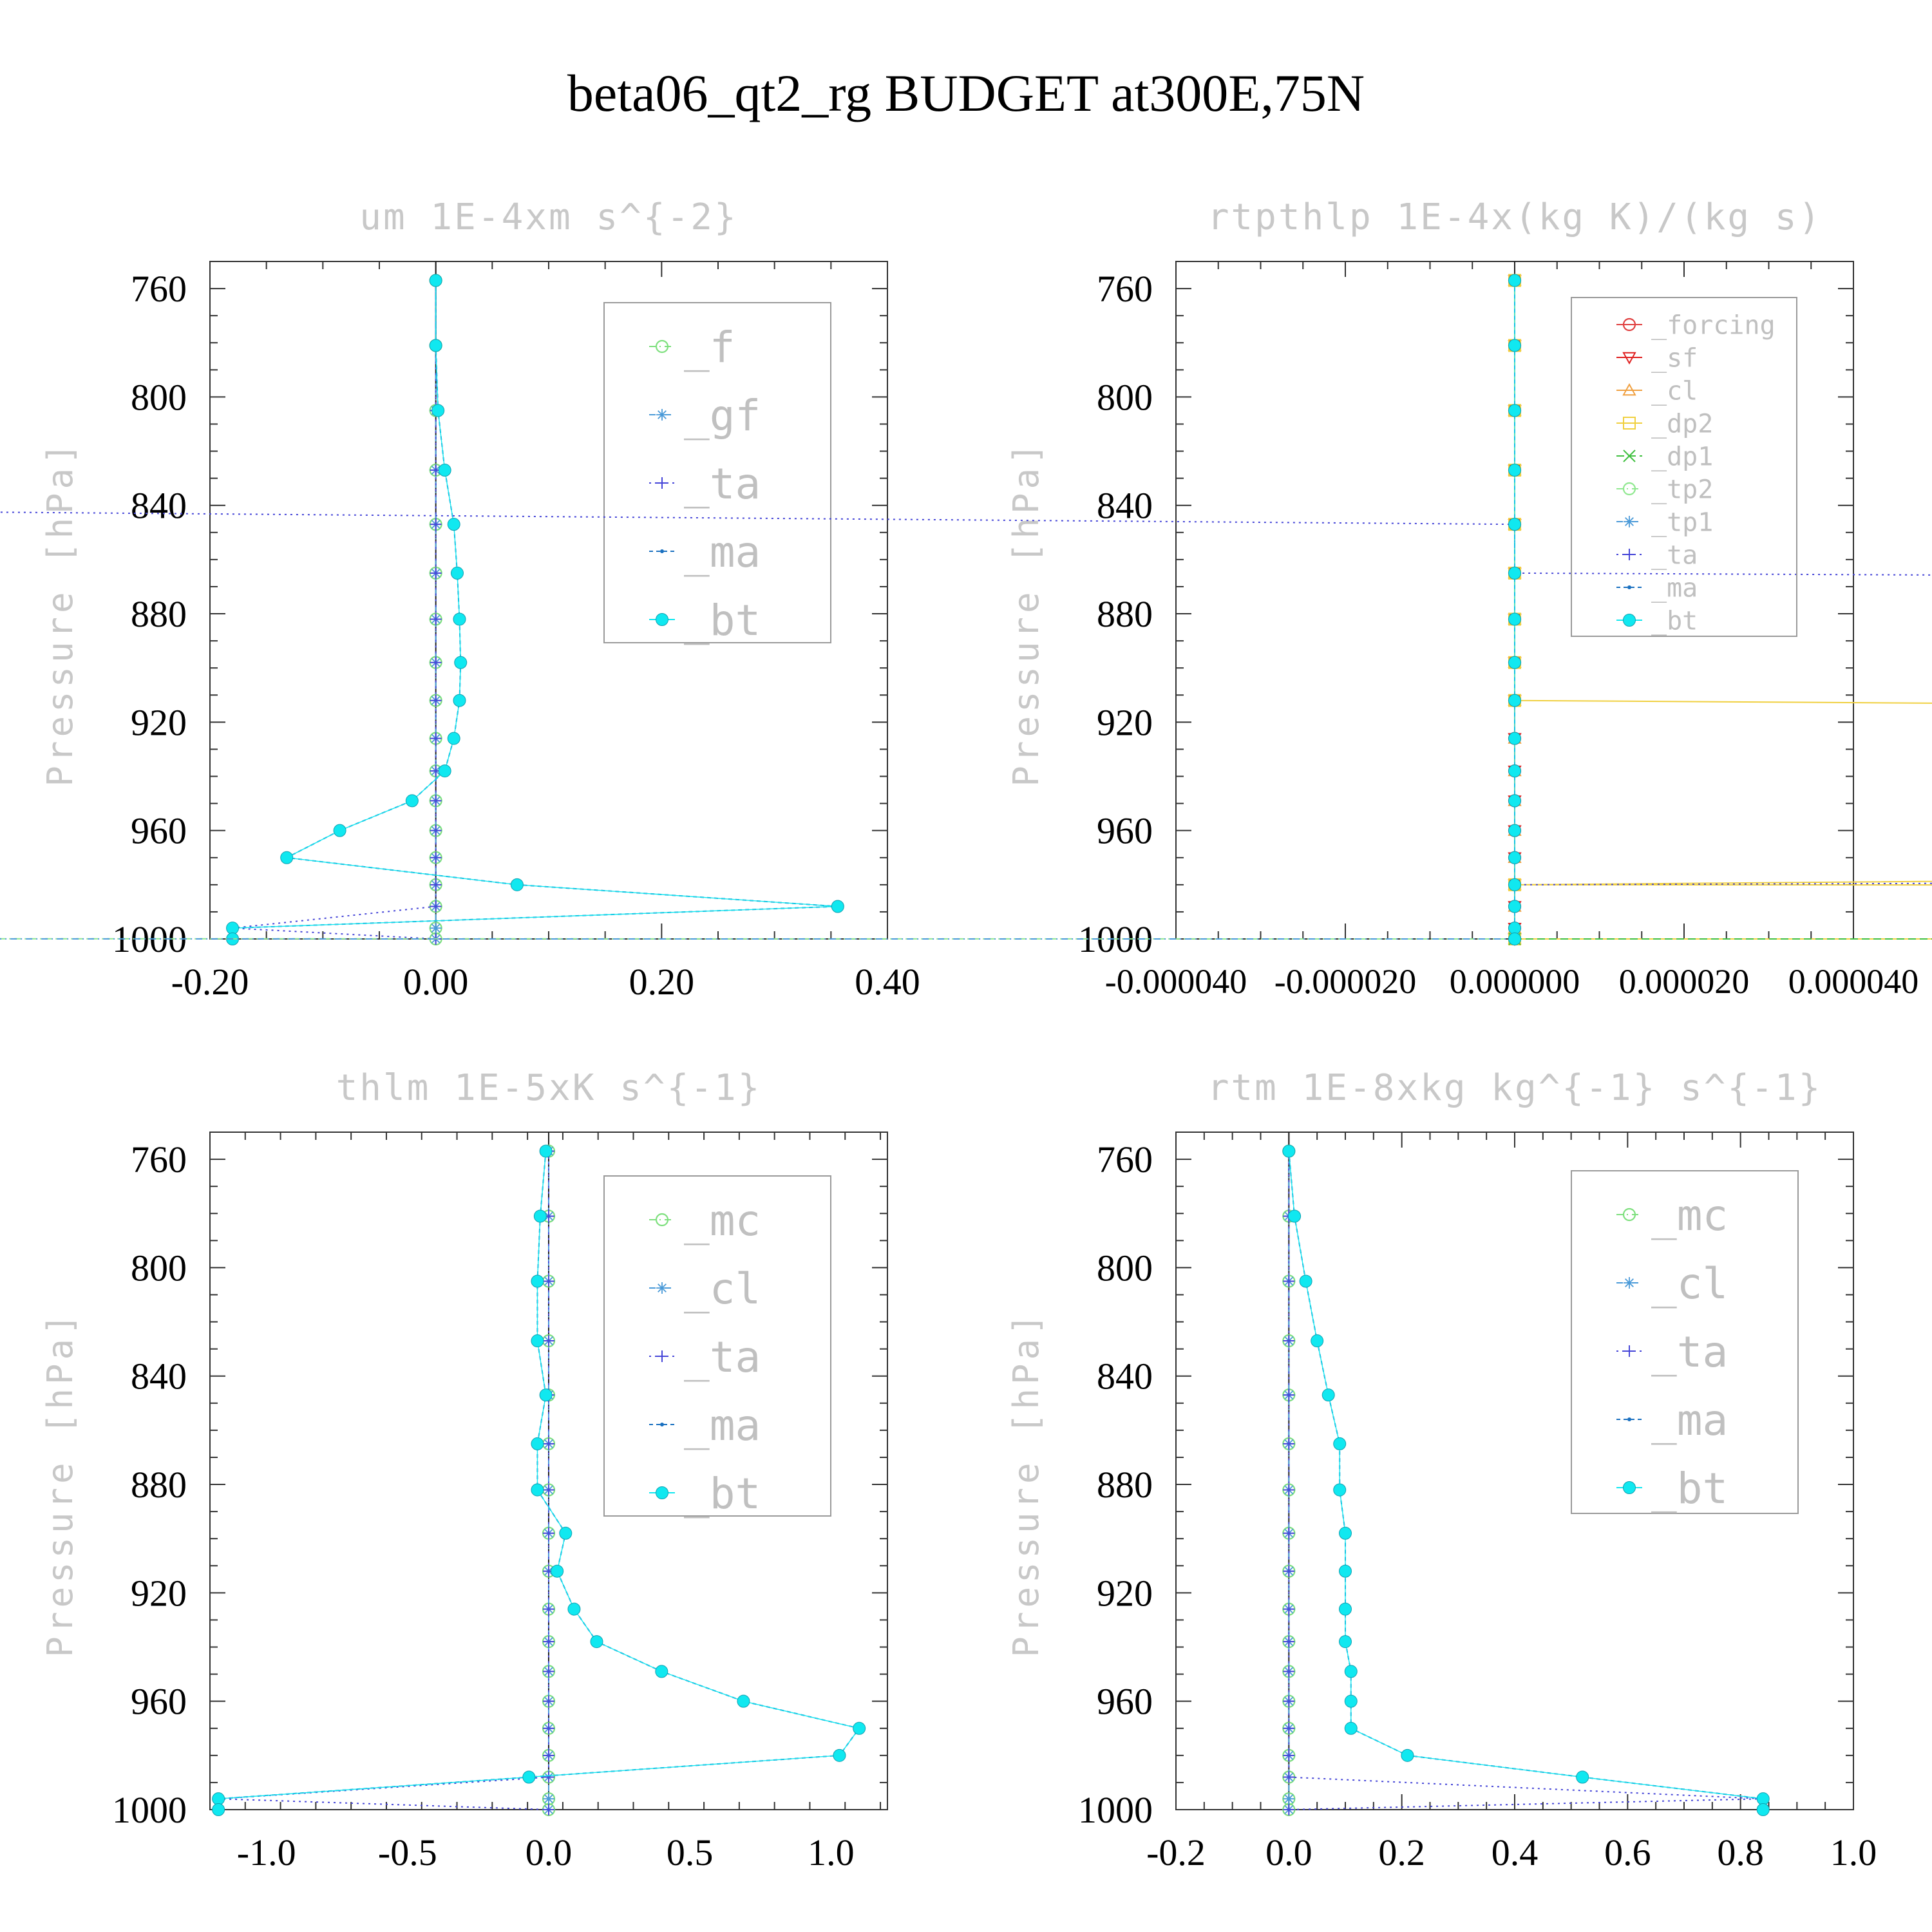 The height and width of the screenshot is (1932, 1932). Describe the element at coordinates (887, 982) in the screenshot. I see `x-tick-label: 0.40` at that location.